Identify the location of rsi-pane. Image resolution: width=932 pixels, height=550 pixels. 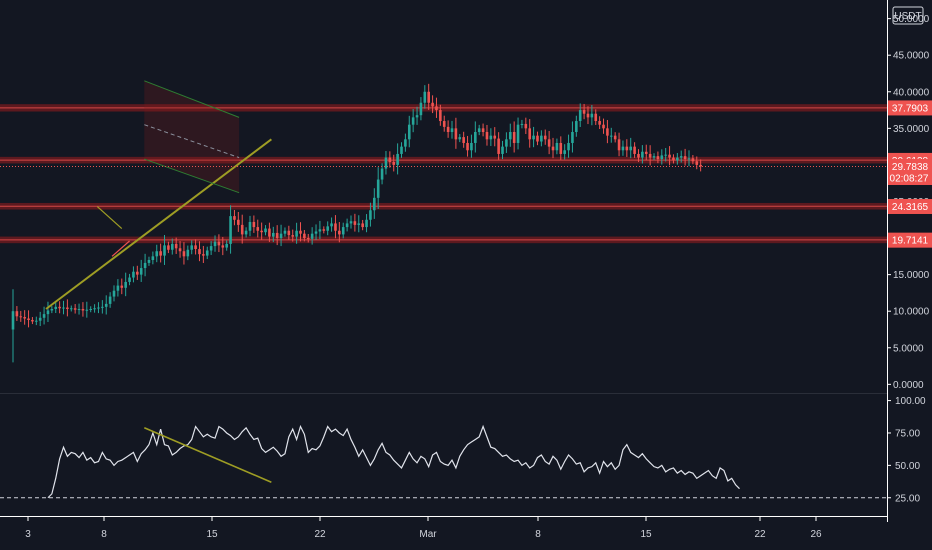
(443, 461).